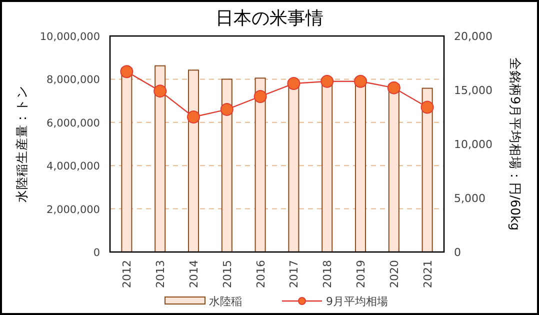 The height and width of the screenshot is (315, 539). Describe the element at coordinates (515, 144) in the screenshot. I see `y2-axis-title: 全銘柄9月平均相場：円/60kg` at that location.